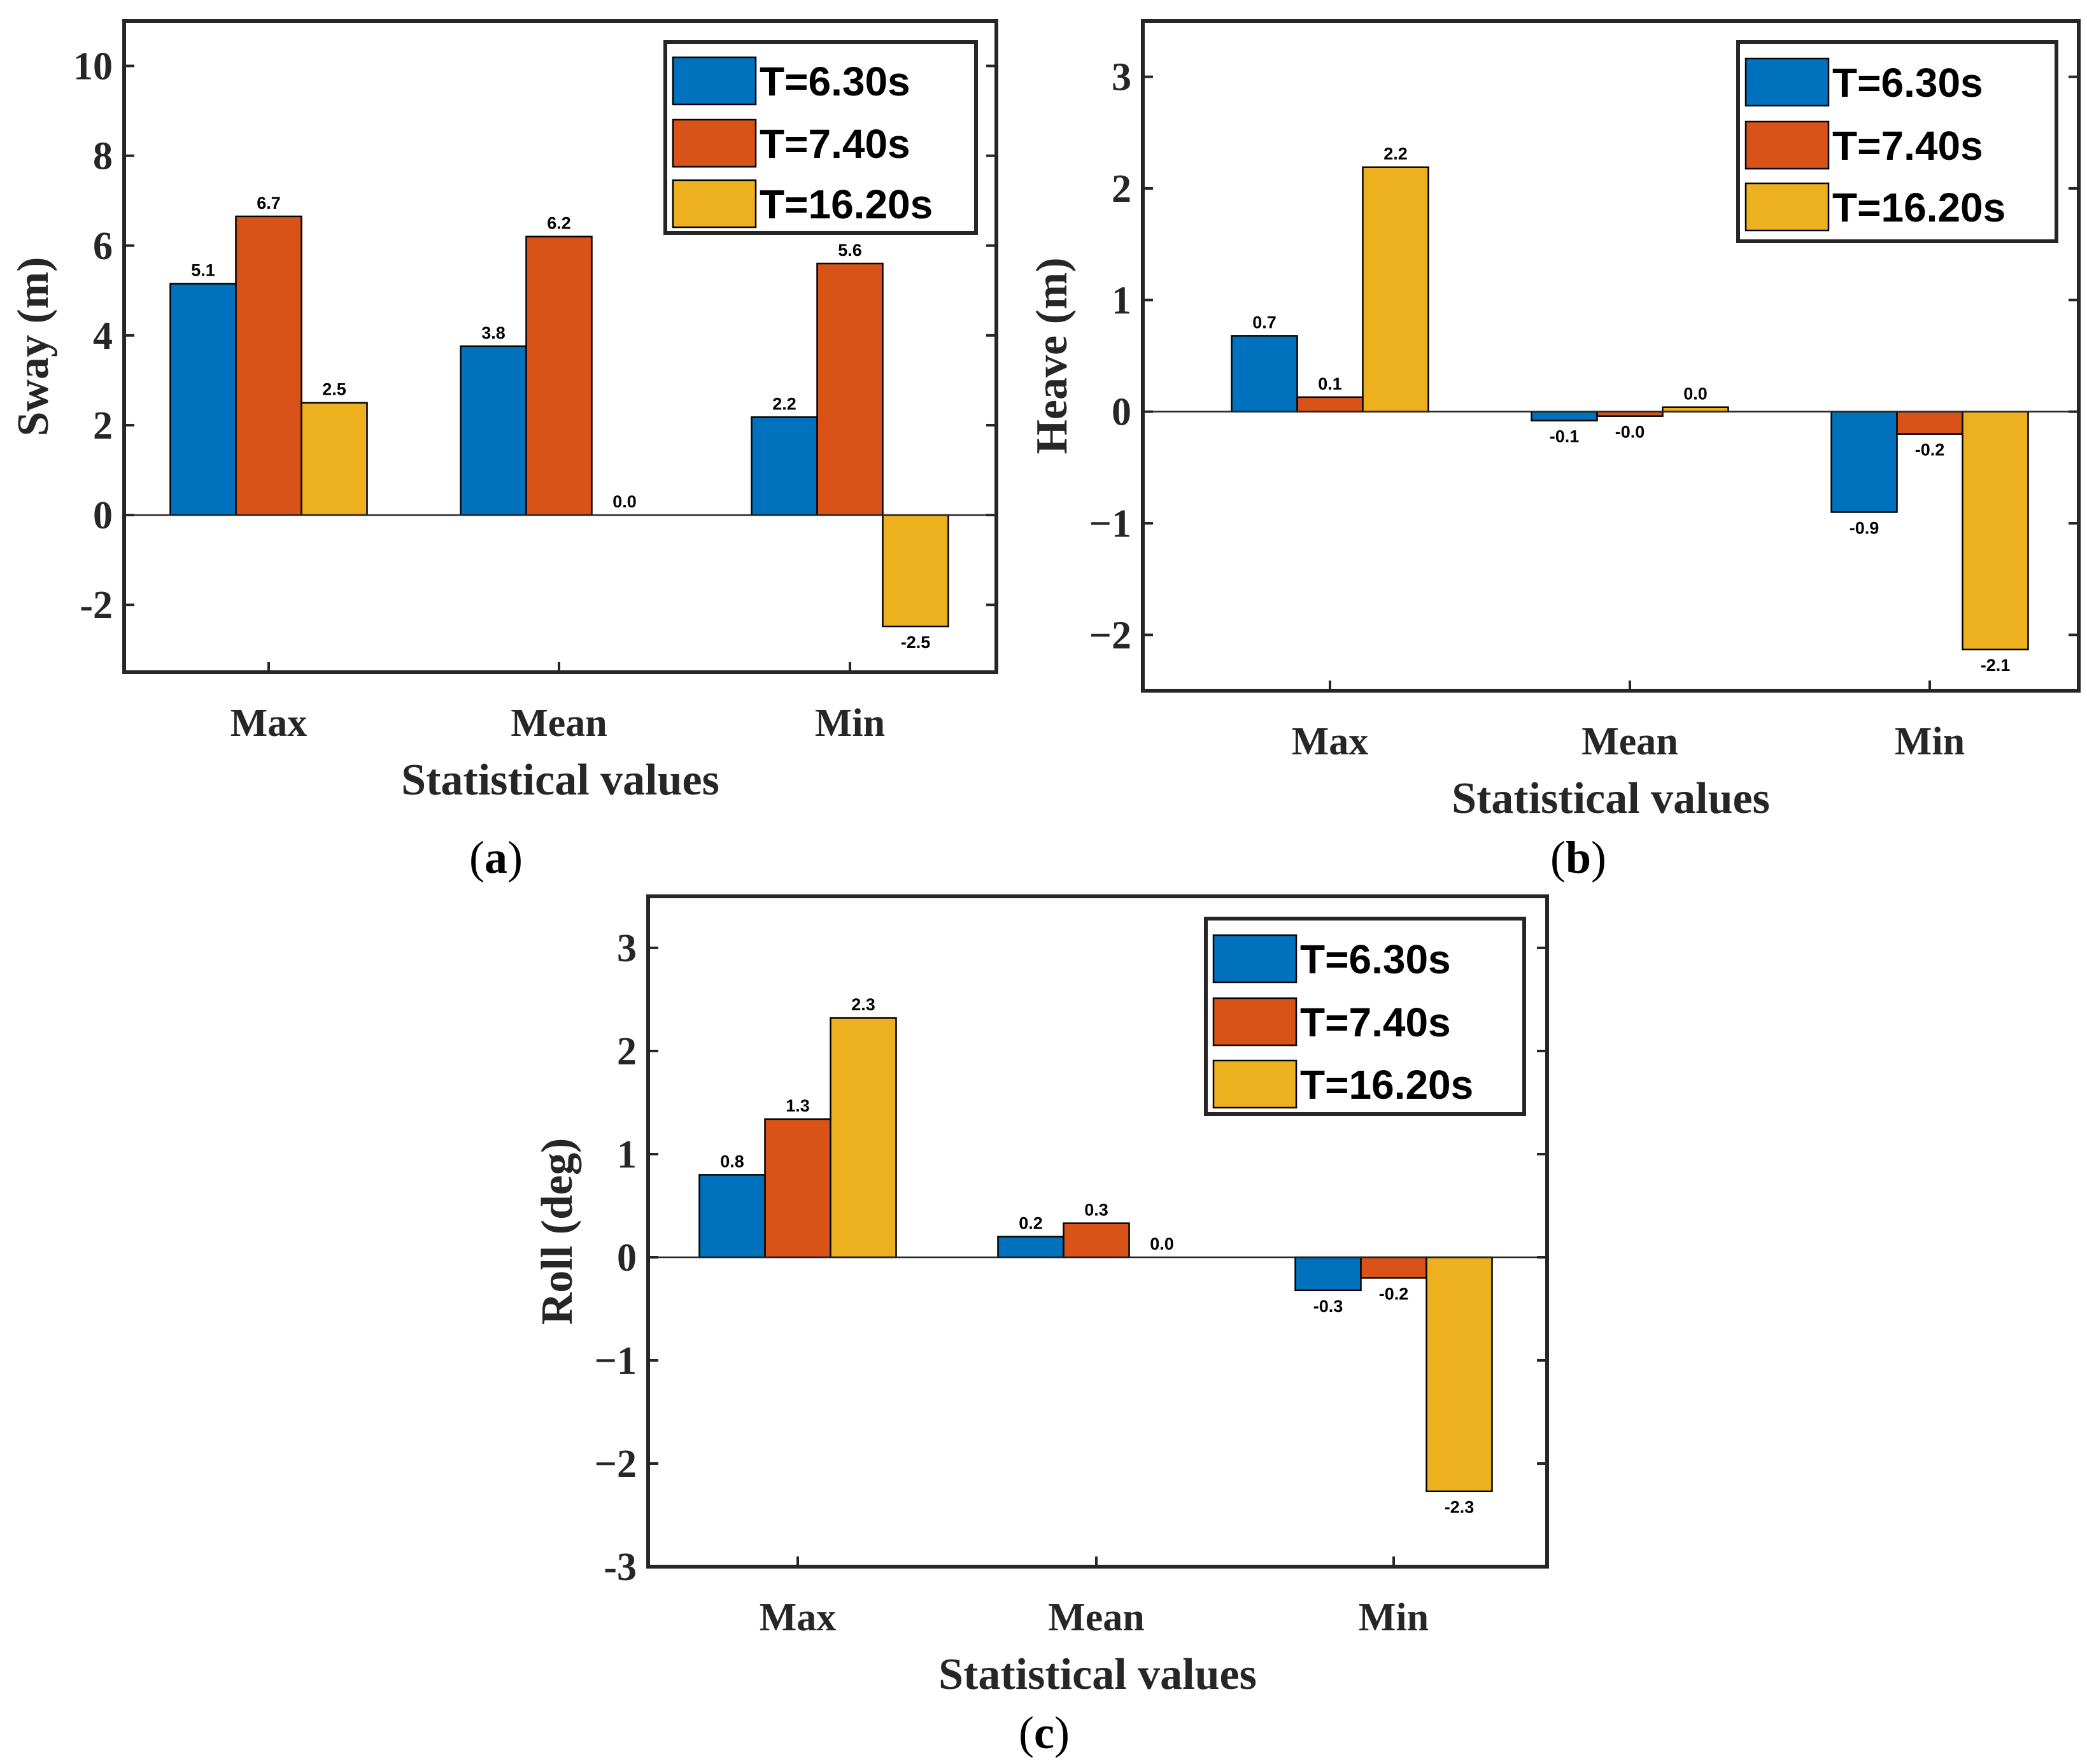 This screenshot has height=1764, width=2087. I want to click on data-label: -0.9, so click(1864, 527).